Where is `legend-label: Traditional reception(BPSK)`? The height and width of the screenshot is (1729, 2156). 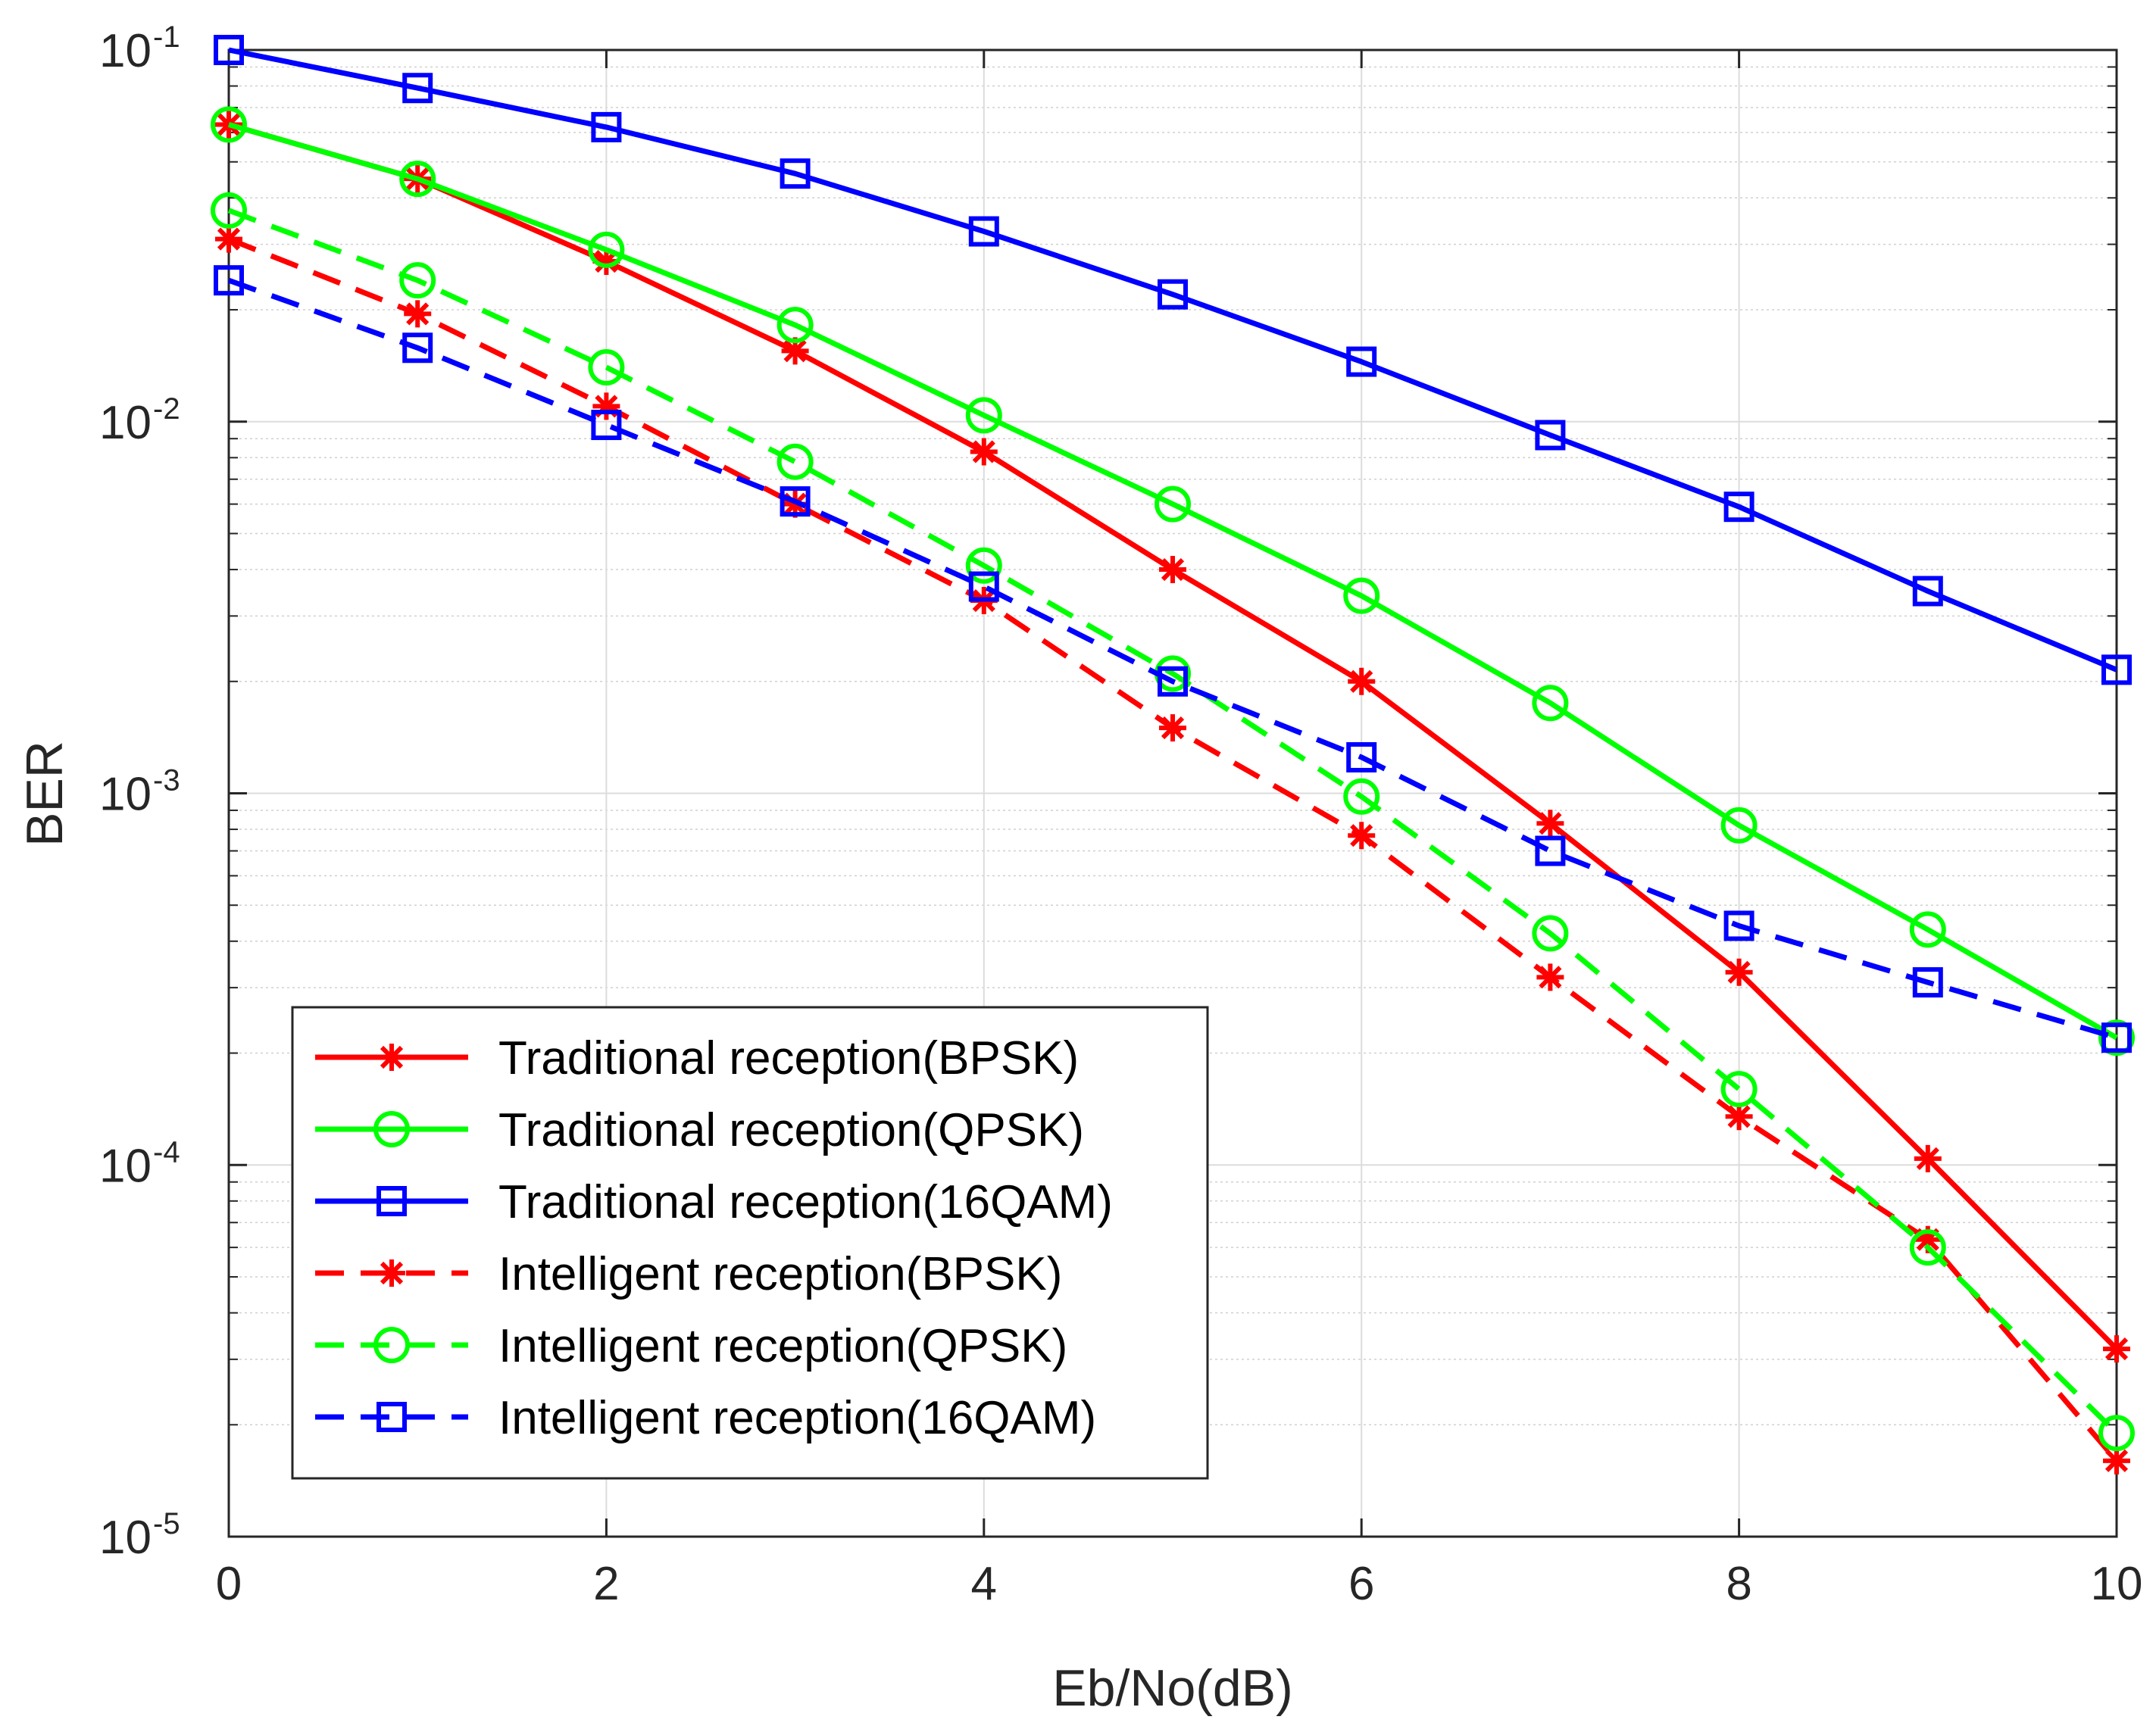 legend-label: Traditional reception(BPSK) is located at coordinates (789, 1058).